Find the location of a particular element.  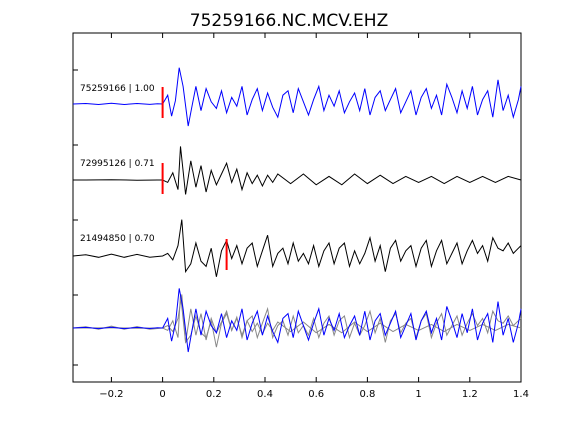

x-tick-label: −0.2 is located at coordinates (111, 394).